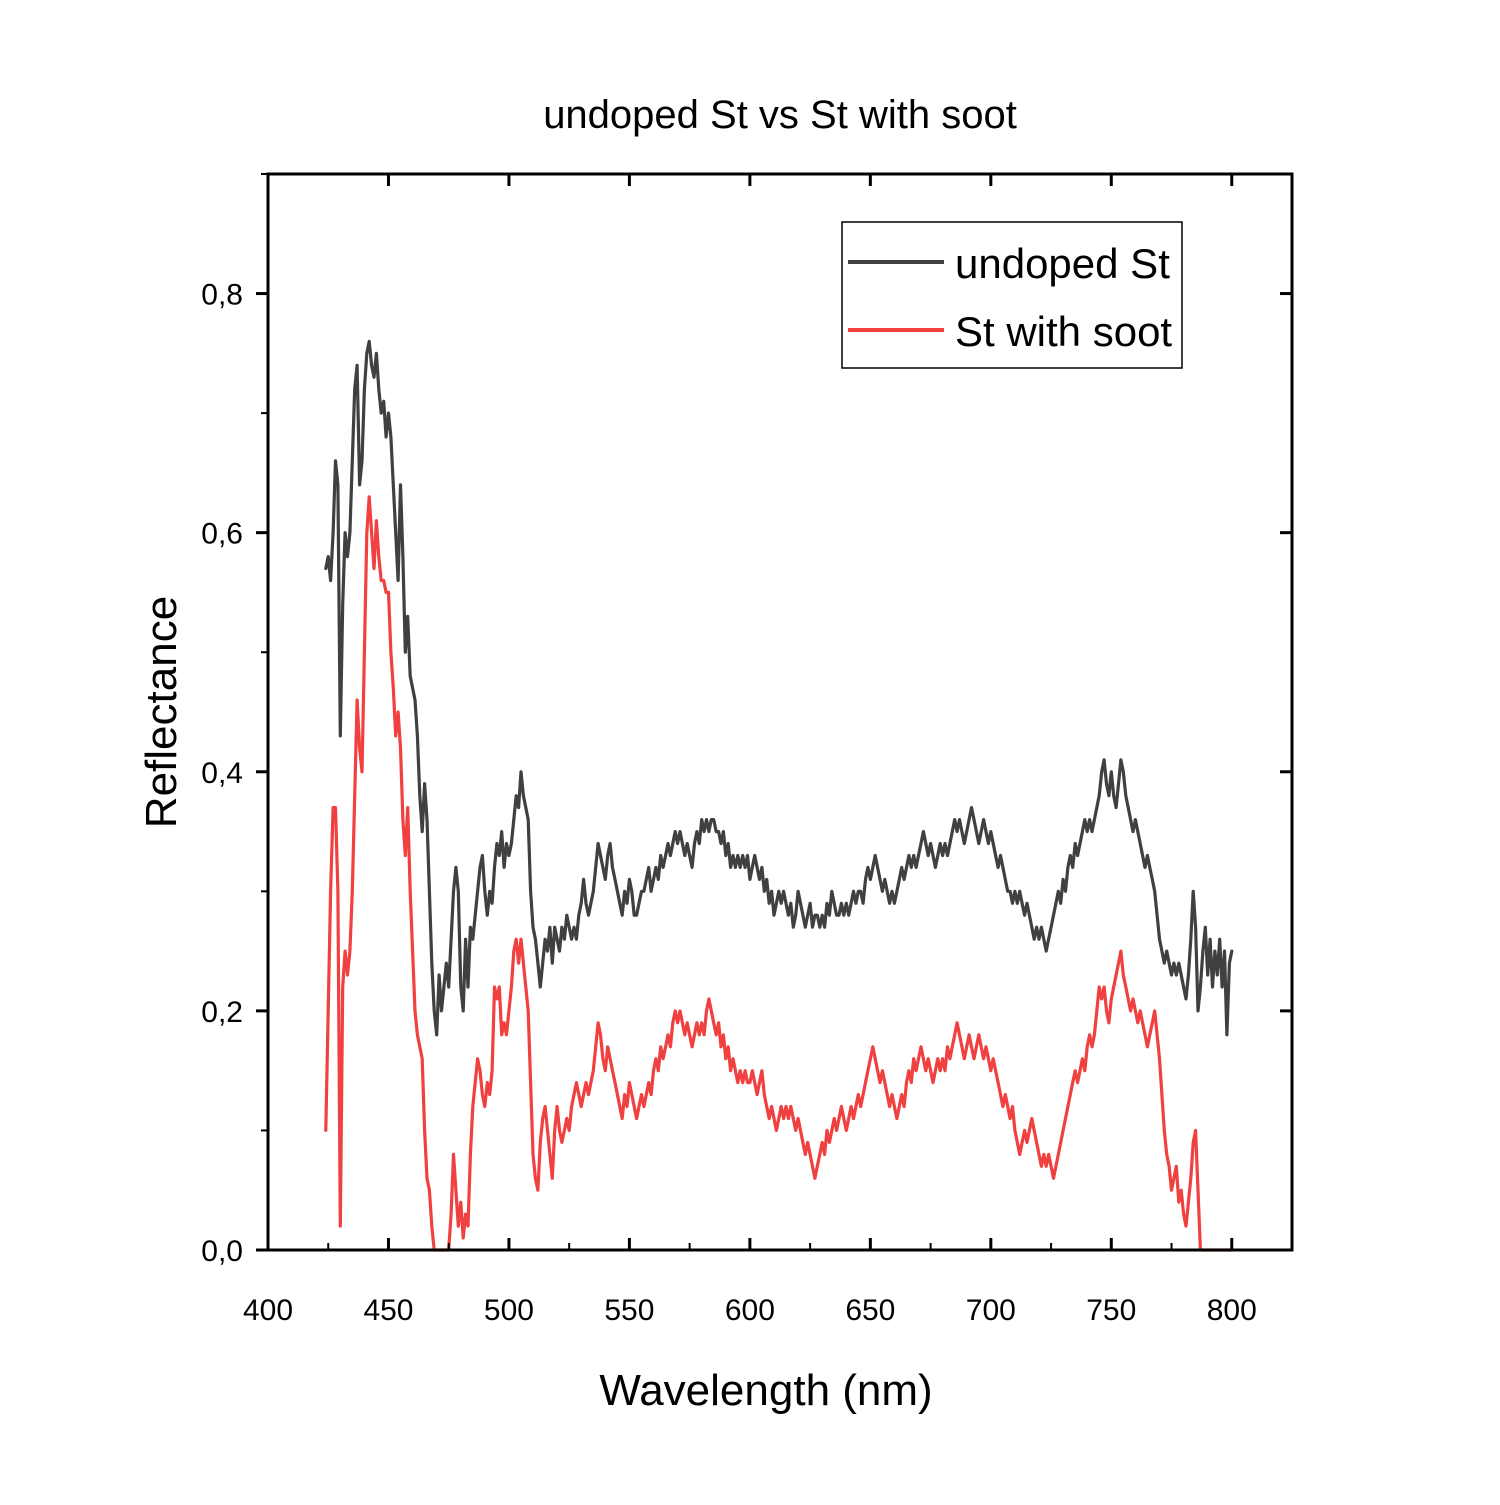 The width and height of the screenshot is (1500, 1505). Describe the element at coordinates (1063, 331) in the screenshot. I see `legend-label-st-with-soot: St with soot` at that location.